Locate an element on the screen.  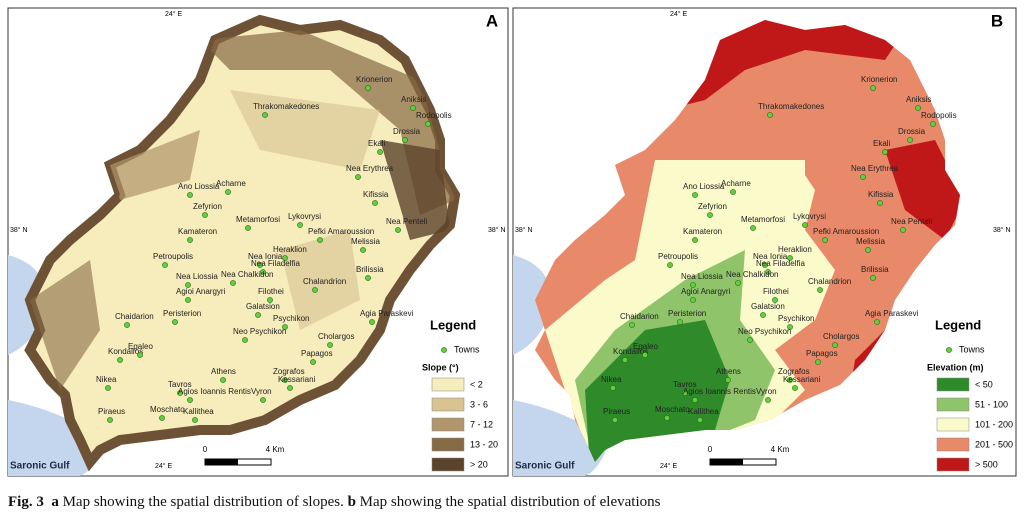
legend-class-label: 3 - 6 is located at coordinates (479, 404).